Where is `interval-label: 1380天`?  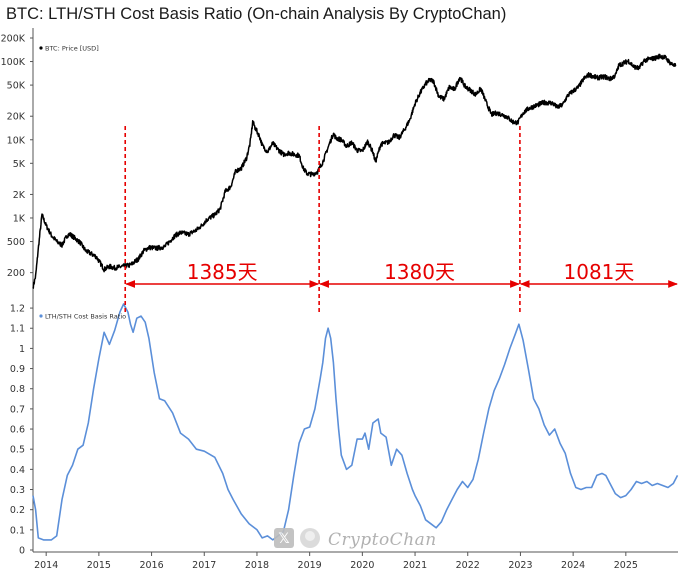
interval-label: 1380天 is located at coordinates (419, 272).